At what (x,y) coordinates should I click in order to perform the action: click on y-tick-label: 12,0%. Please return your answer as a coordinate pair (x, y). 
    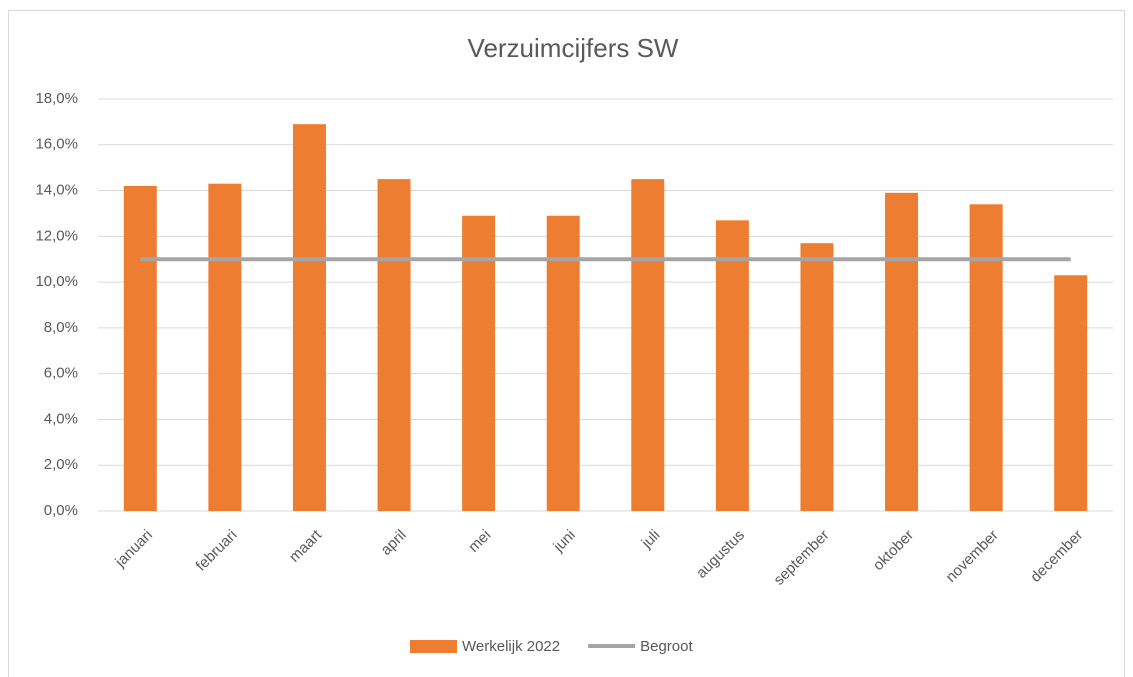
    Looking at the image, I should click on (56, 235).